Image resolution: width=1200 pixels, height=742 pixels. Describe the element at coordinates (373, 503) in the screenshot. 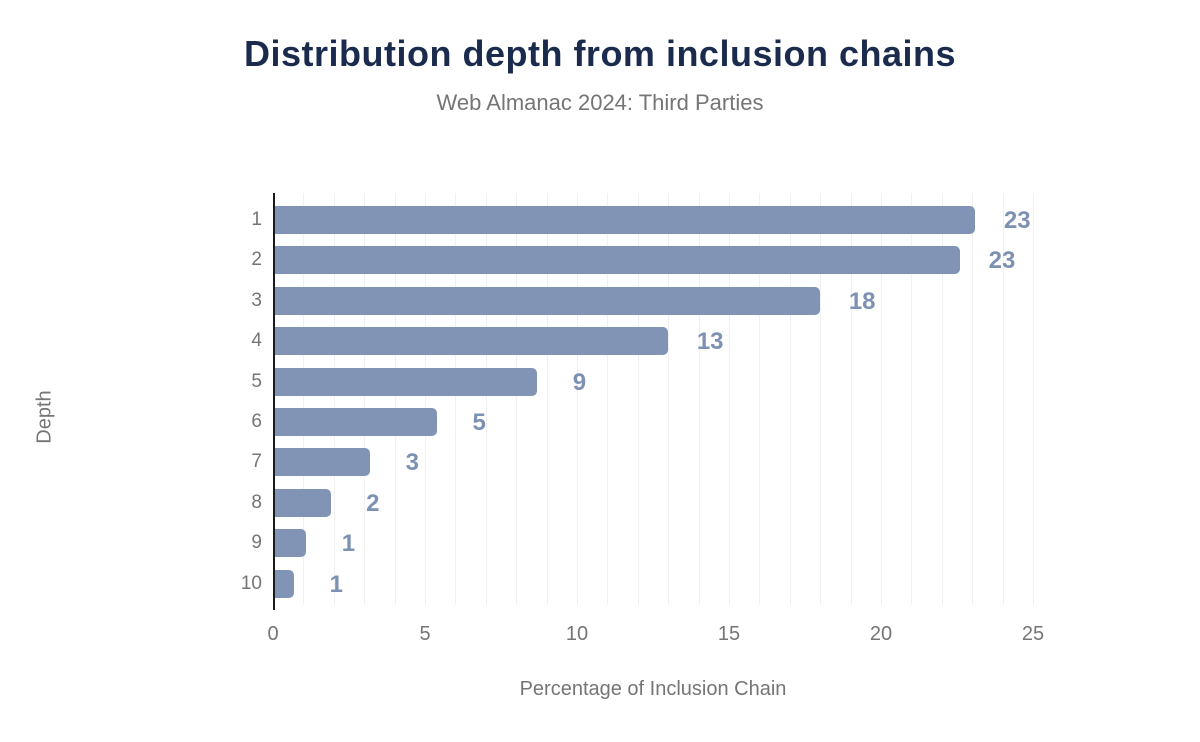

I see `bar-value-label: 2` at that location.